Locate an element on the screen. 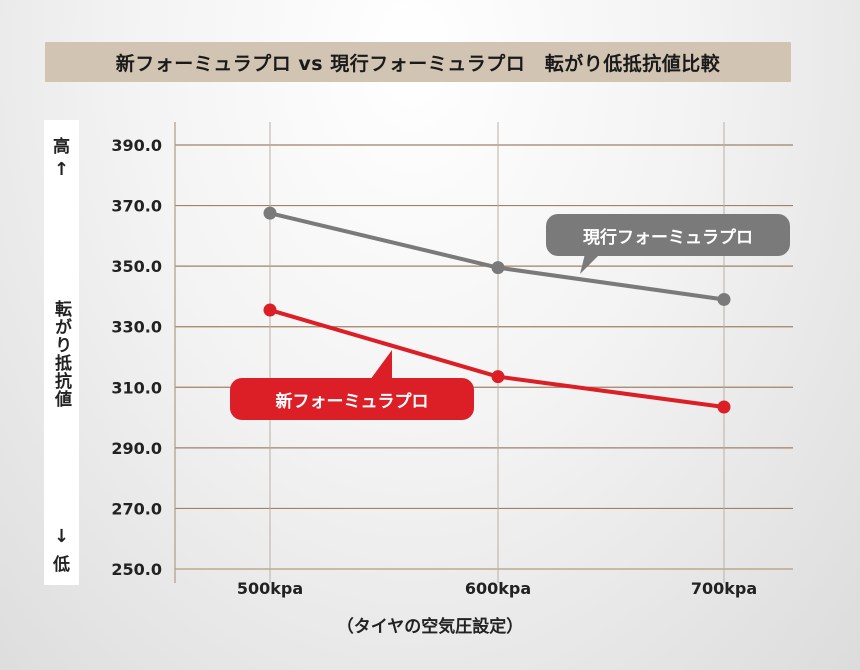 The image size is (860, 670). y-axis-low-char: 低 is located at coordinates (61, 565).